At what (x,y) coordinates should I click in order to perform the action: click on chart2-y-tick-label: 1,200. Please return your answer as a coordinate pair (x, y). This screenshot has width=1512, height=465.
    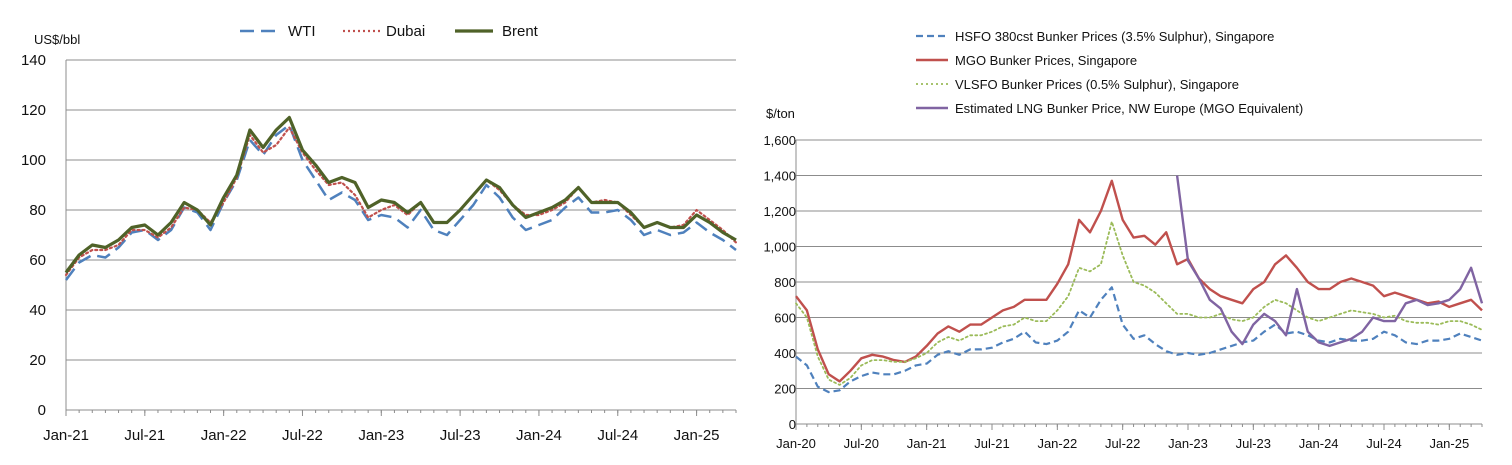
    Looking at the image, I should click on (779, 211).